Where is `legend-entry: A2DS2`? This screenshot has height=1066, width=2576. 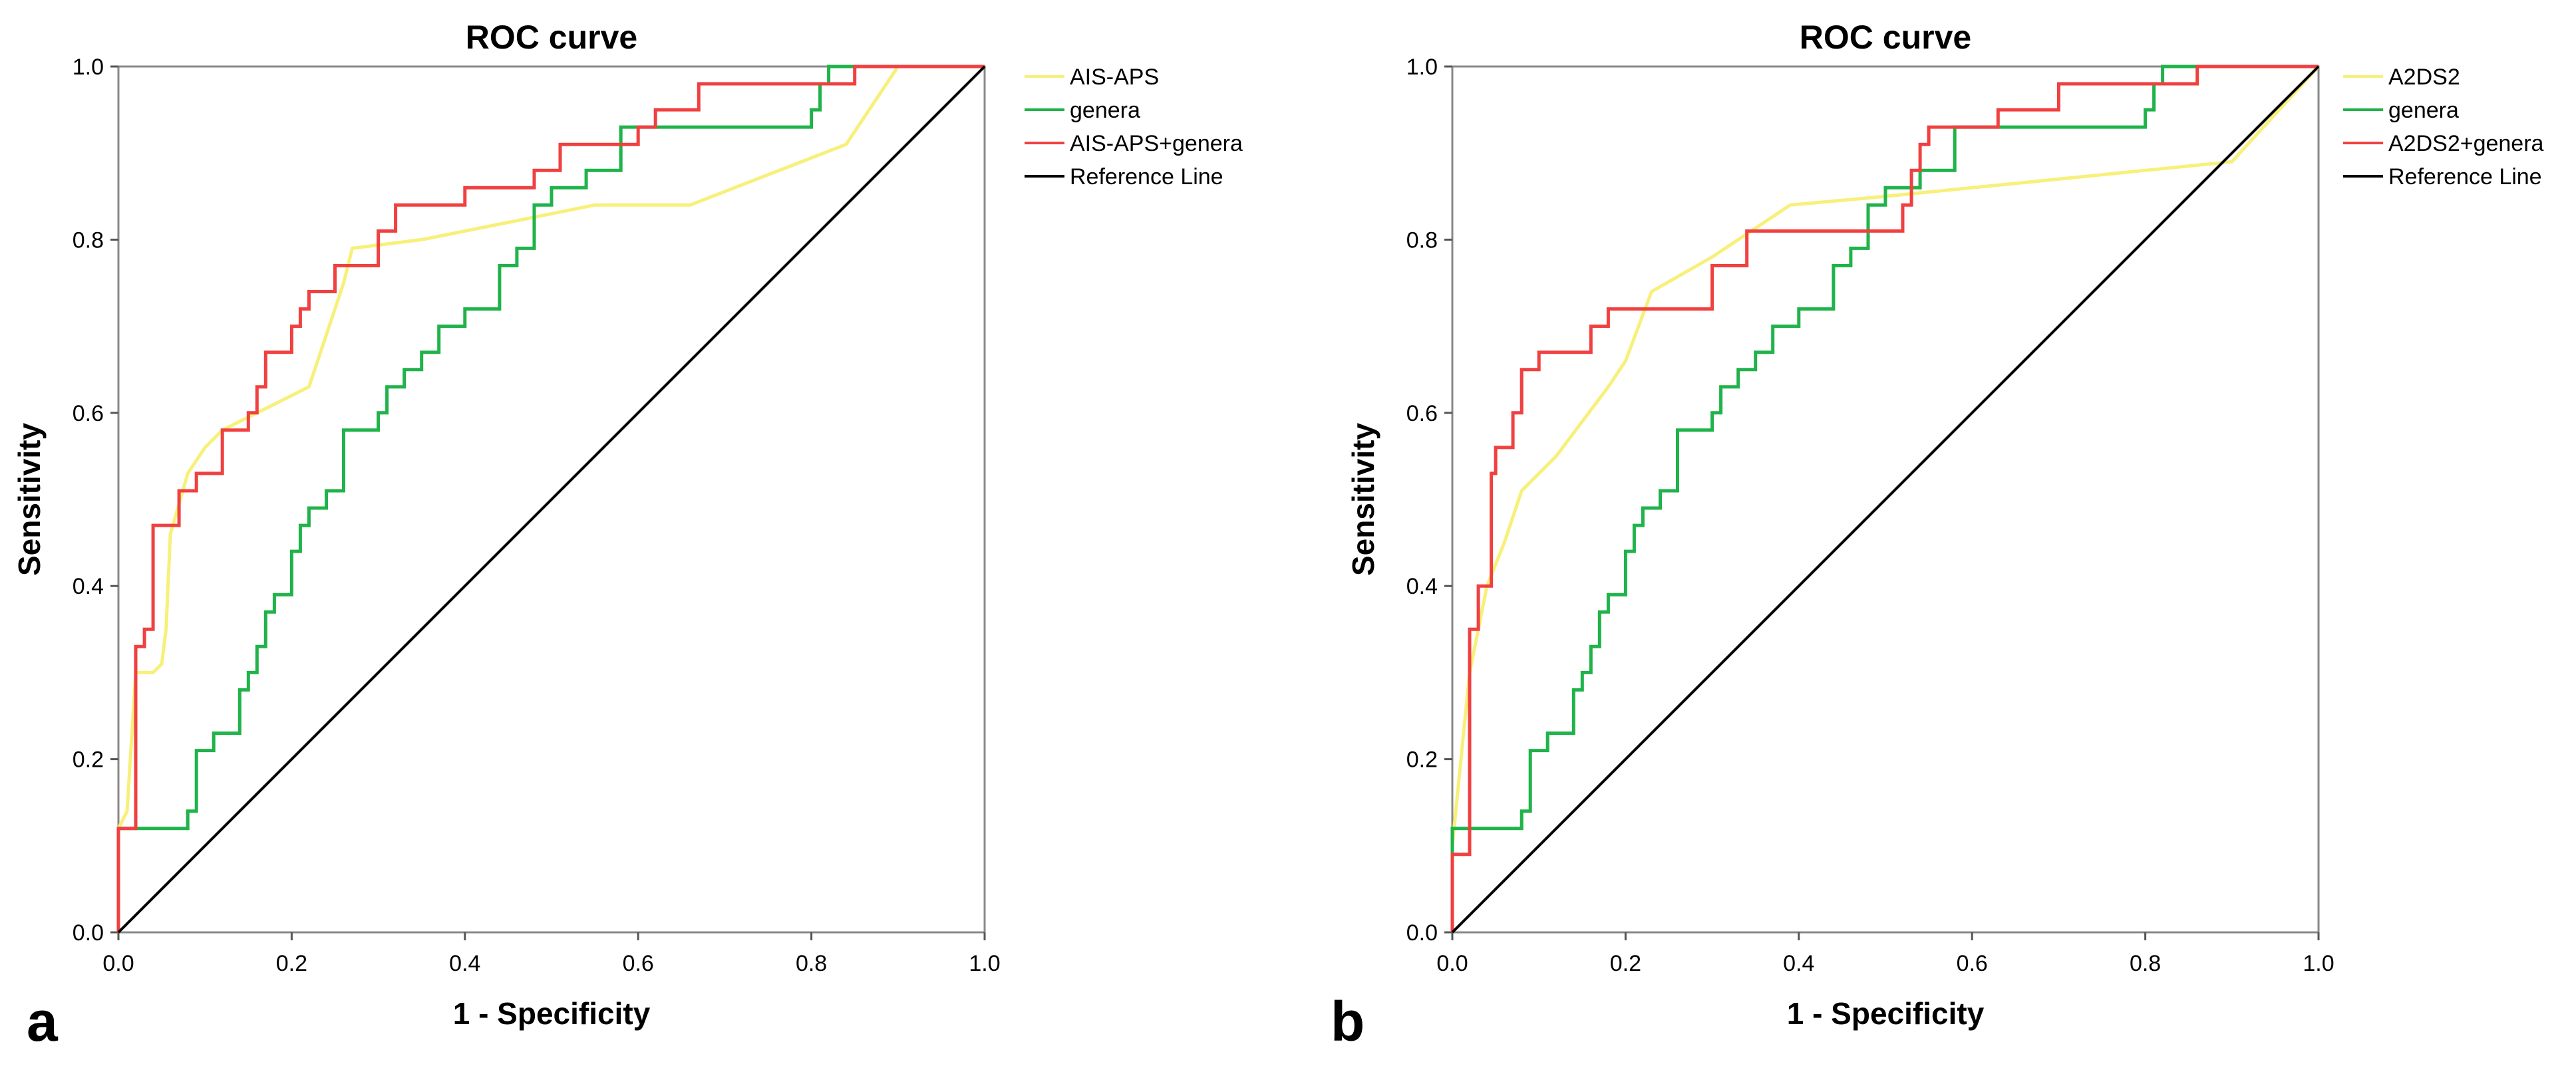
legend-entry: A2DS2 is located at coordinates (2401, 77).